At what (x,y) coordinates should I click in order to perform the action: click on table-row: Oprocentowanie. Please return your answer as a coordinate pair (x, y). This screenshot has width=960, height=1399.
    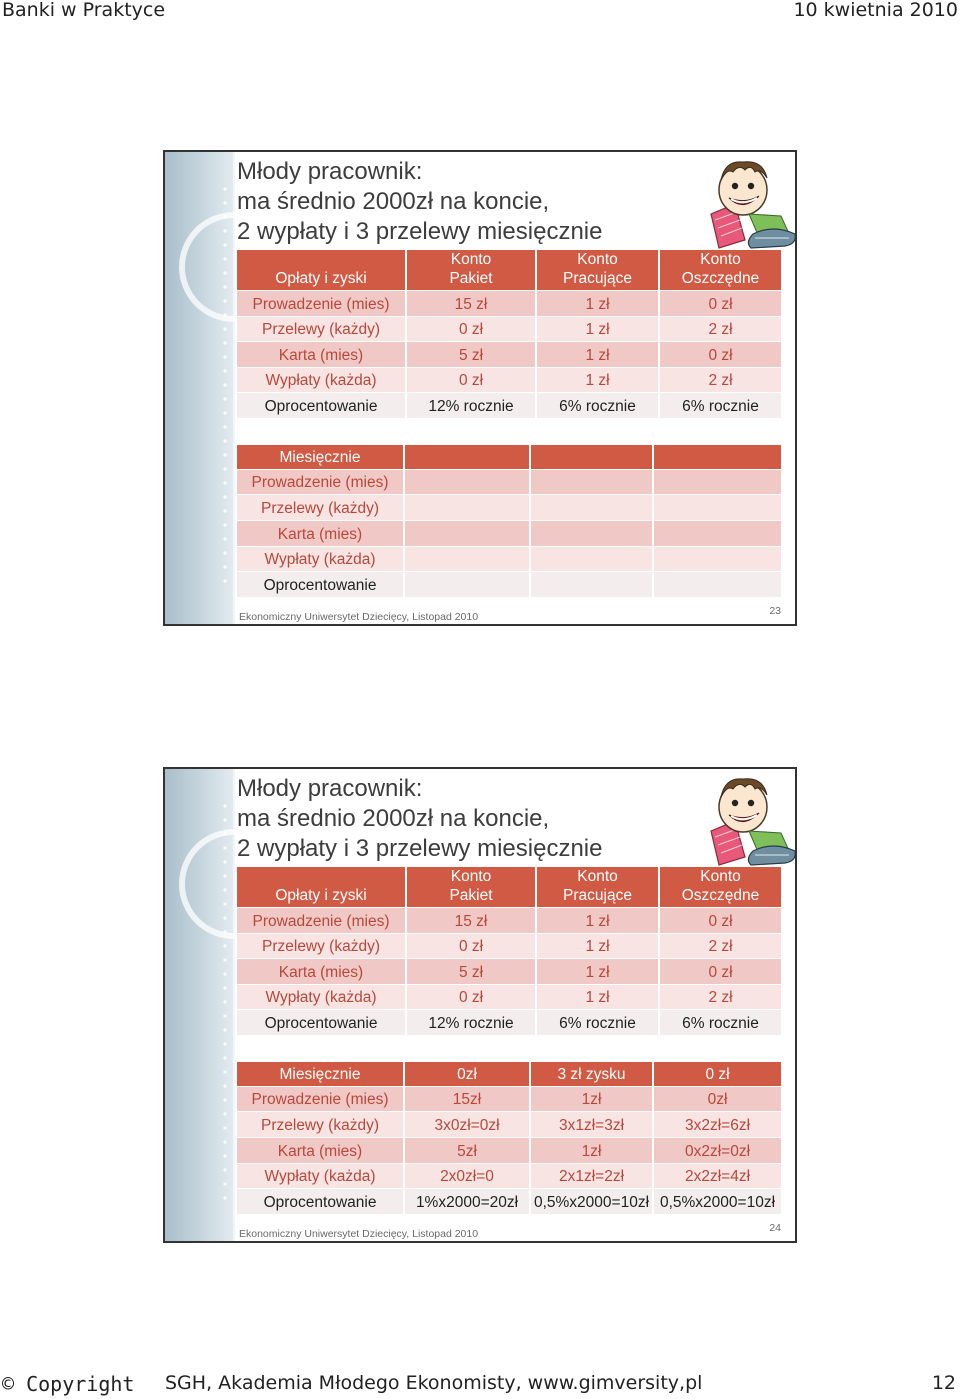
    Looking at the image, I should click on (509, 585).